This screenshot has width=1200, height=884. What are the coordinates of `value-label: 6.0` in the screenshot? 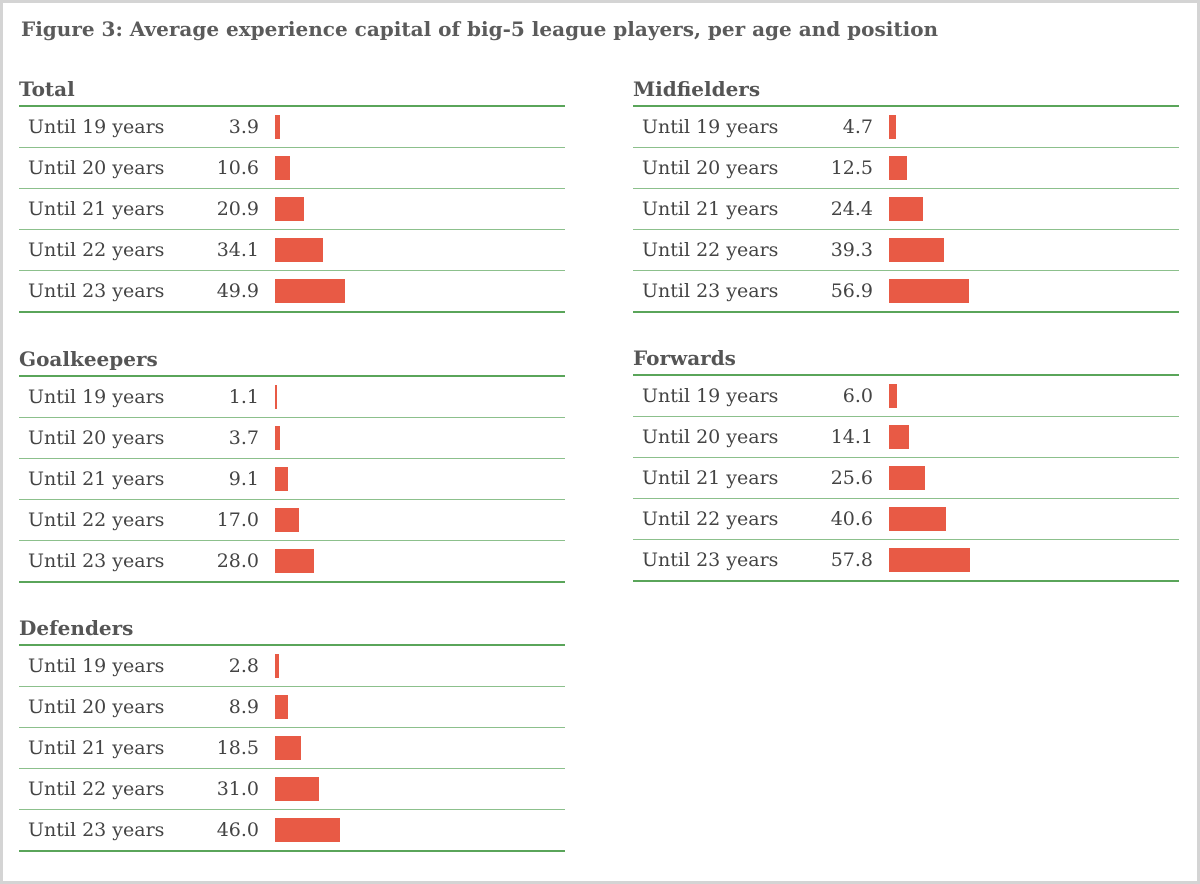 It's located at (857, 396).